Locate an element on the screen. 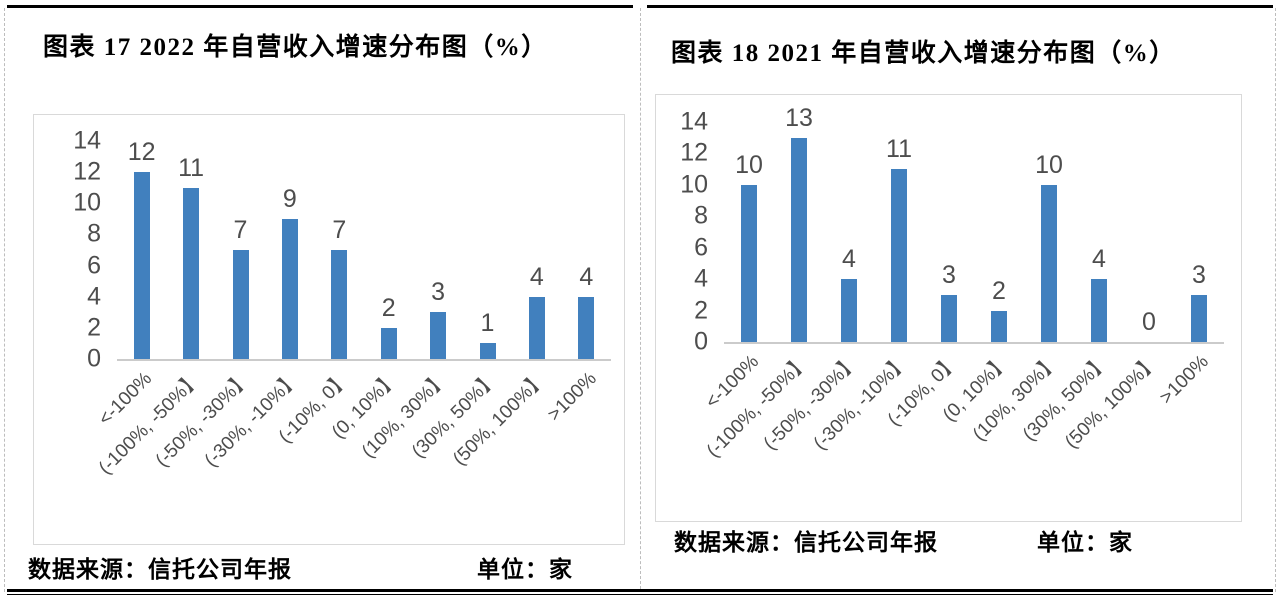 The width and height of the screenshot is (1280, 611). bar-value-label: 1 is located at coordinates (487, 323).